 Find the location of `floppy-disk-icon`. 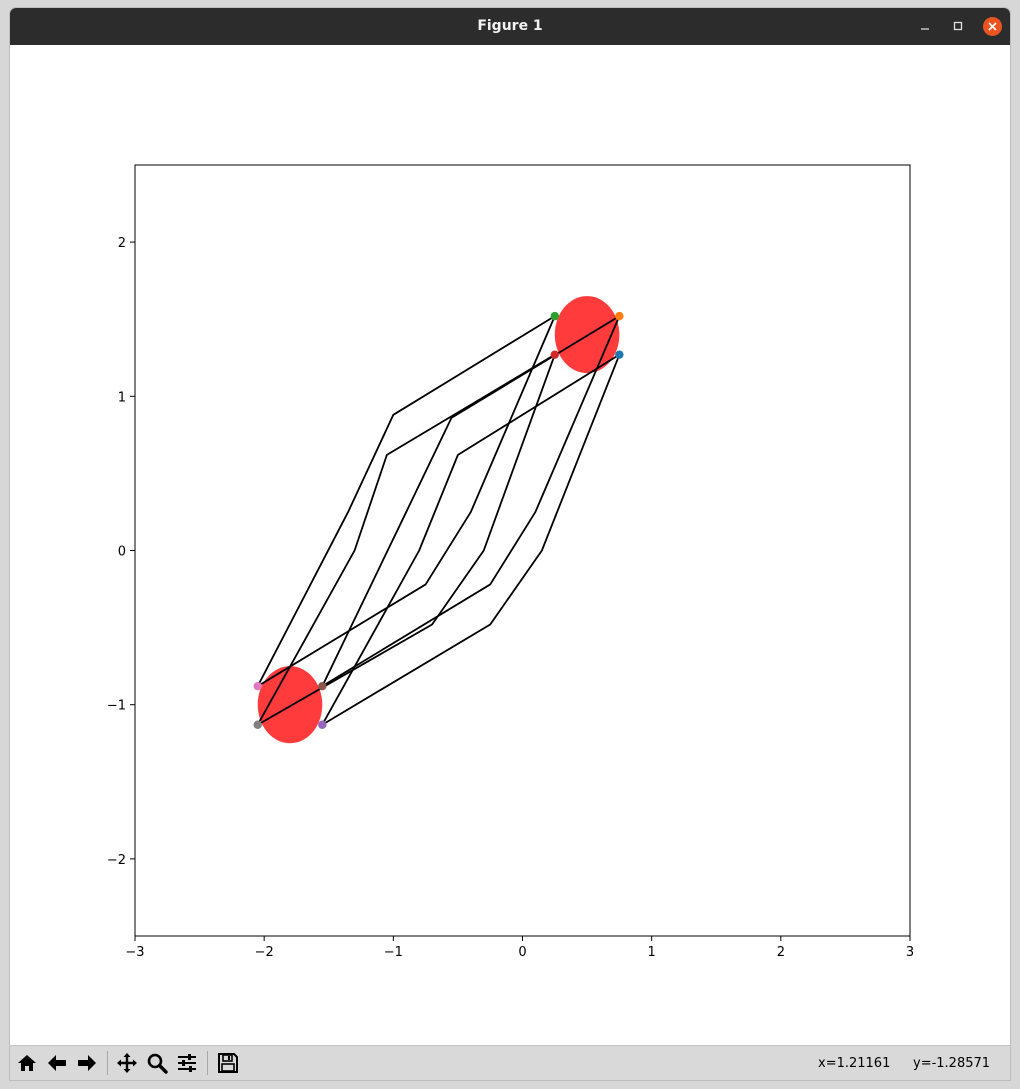

floppy-disk-icon is located at coordinates (228, 1063).